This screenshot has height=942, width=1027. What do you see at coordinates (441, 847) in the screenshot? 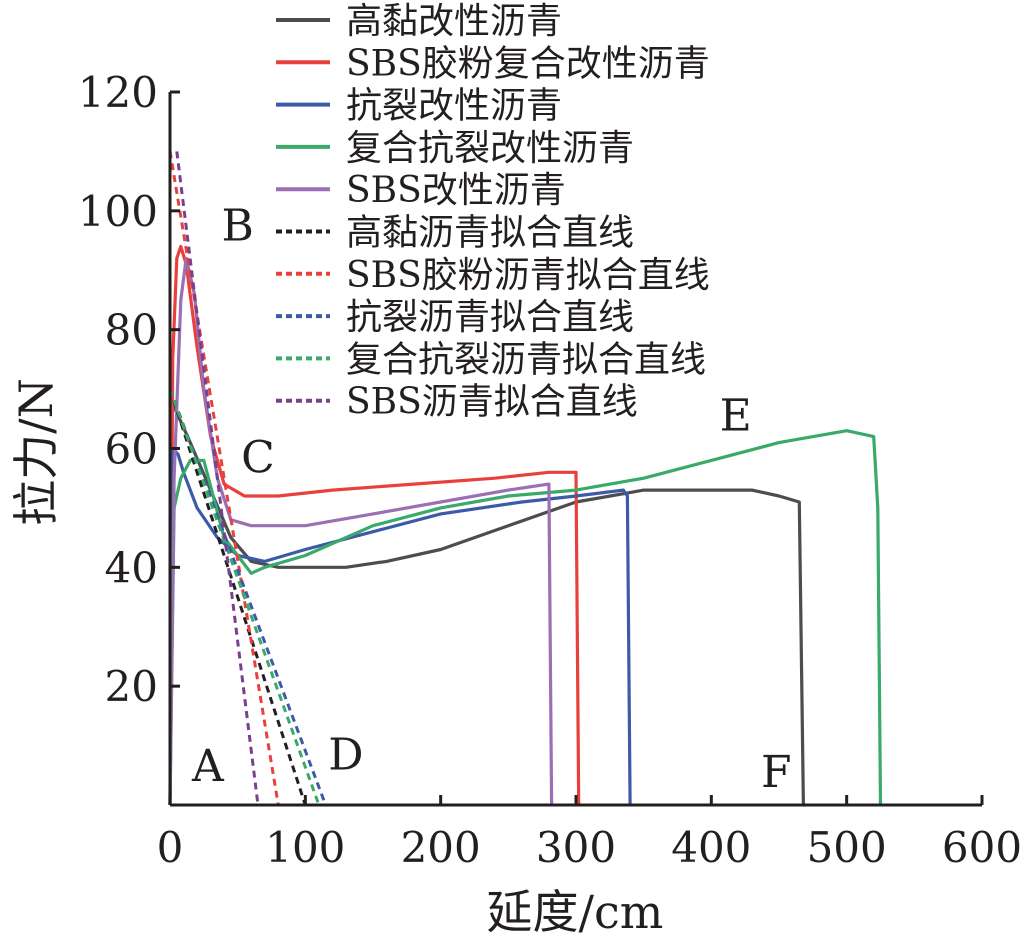
I see `x-tick-label: 200` at bounding box center [441, 847].